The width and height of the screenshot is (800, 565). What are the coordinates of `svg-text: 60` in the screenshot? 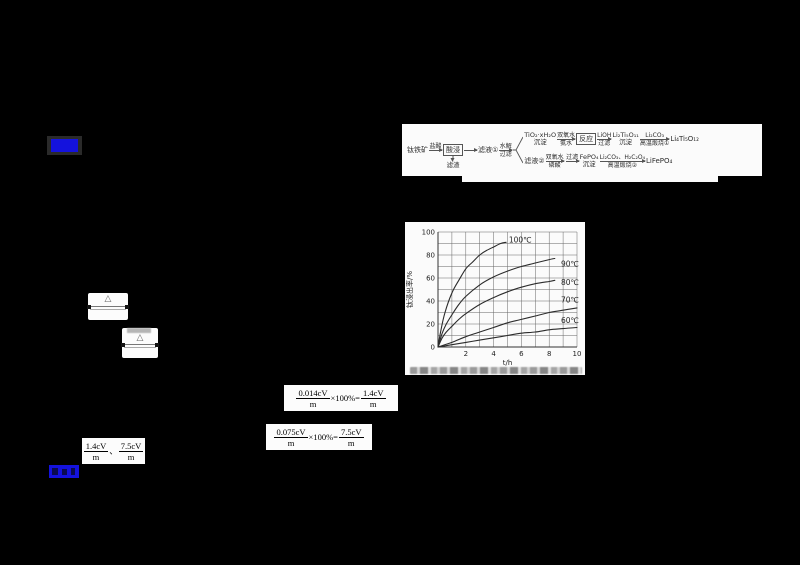 It's located at (430, 279).